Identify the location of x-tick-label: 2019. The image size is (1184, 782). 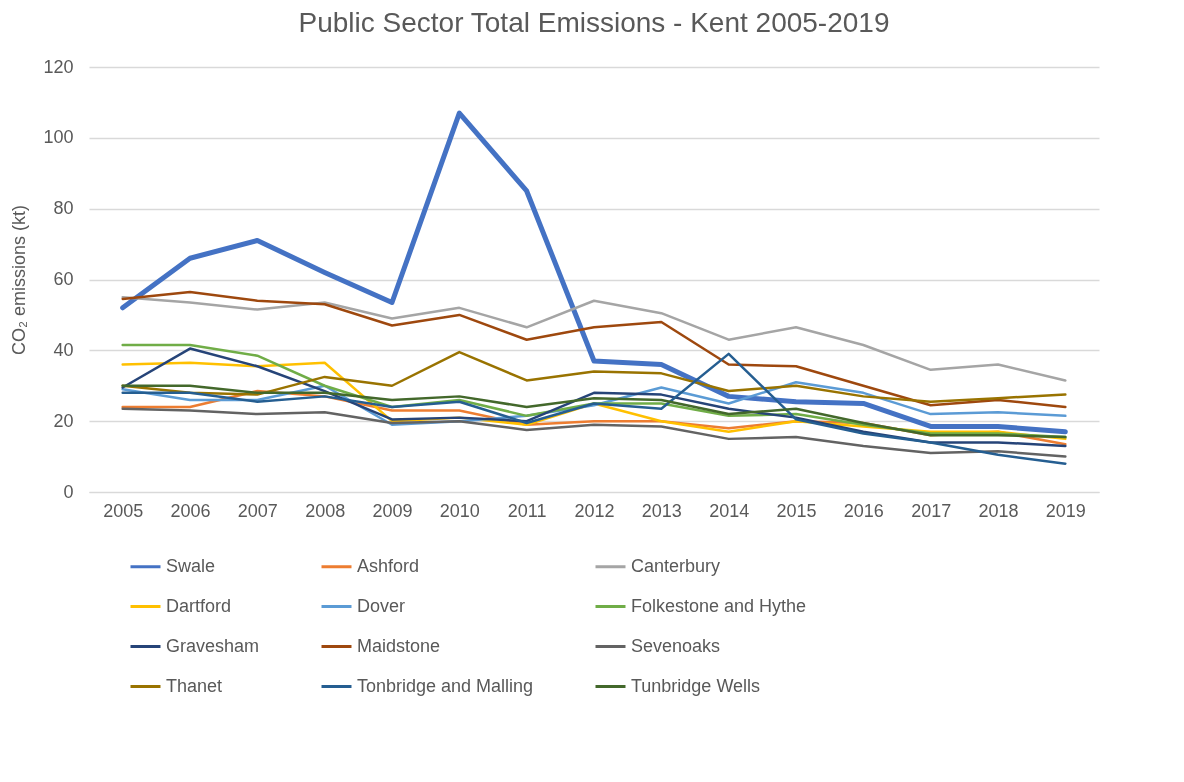
(1065, 510).